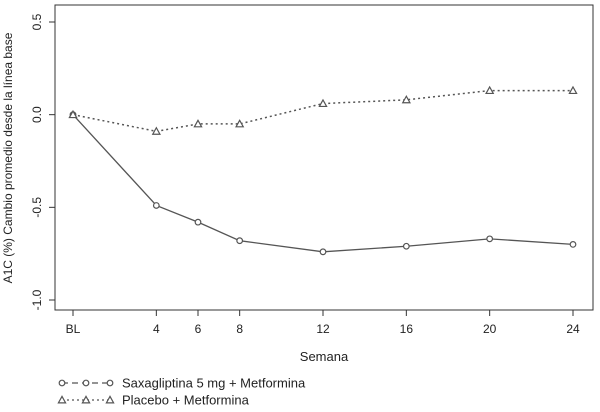 Image resolution: width=600 pixels, height=412 pixels. Describe the element at coordinates (573, 329) in the screenshot. I see `x-tick-label: 24` at that location.